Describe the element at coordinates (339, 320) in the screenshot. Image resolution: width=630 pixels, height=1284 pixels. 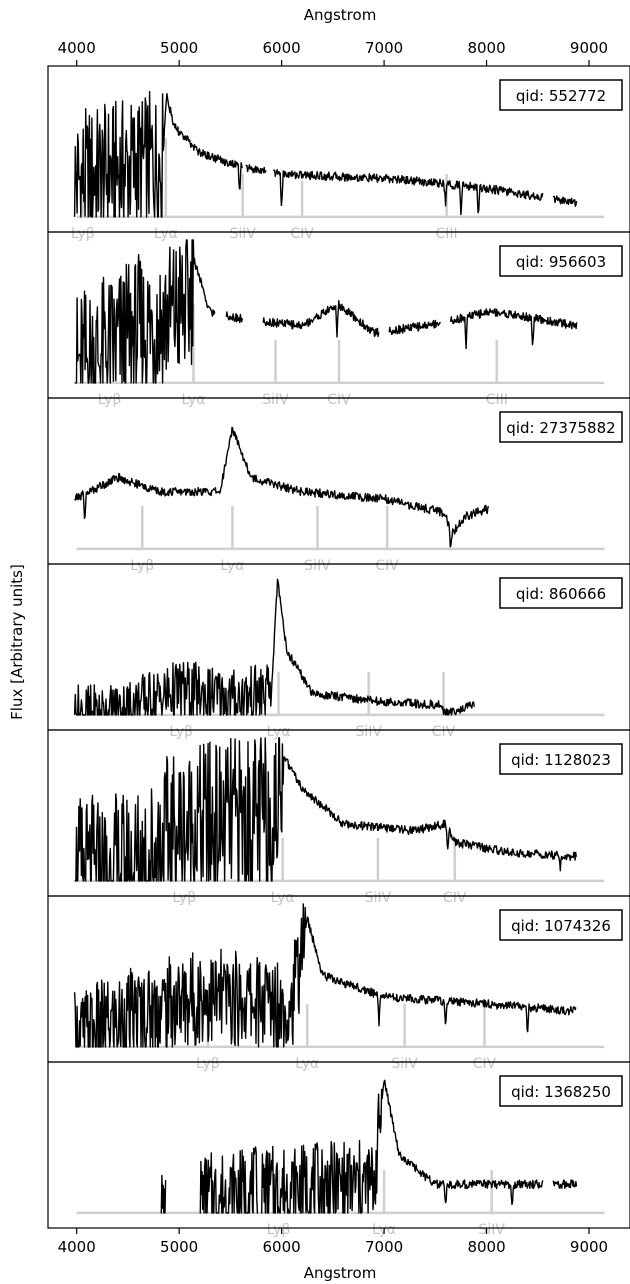
I see `panel-2: Lyβ Lyα SiIV CIV CIII qid: 956603` at that location.